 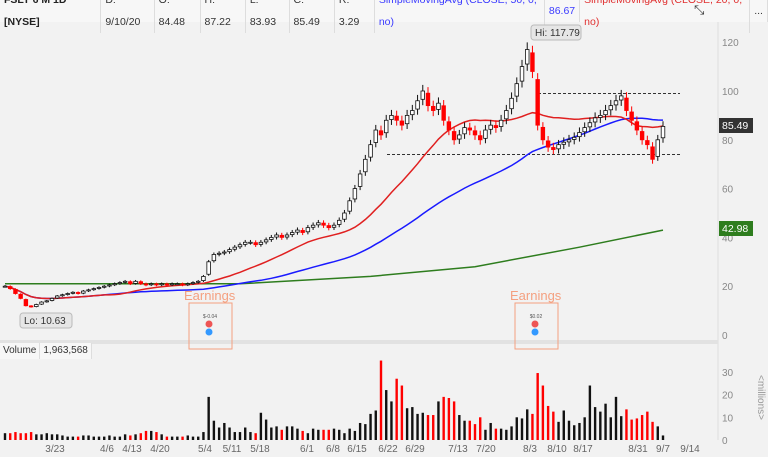 I want to click on earnings-value: $-0.04, so click(x=210, y=317).